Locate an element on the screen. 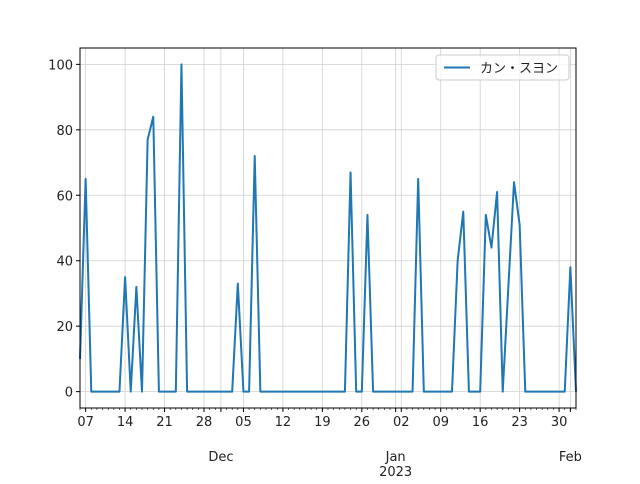  x-month-label: Jan 2023 is located at coordinates (395, 465).